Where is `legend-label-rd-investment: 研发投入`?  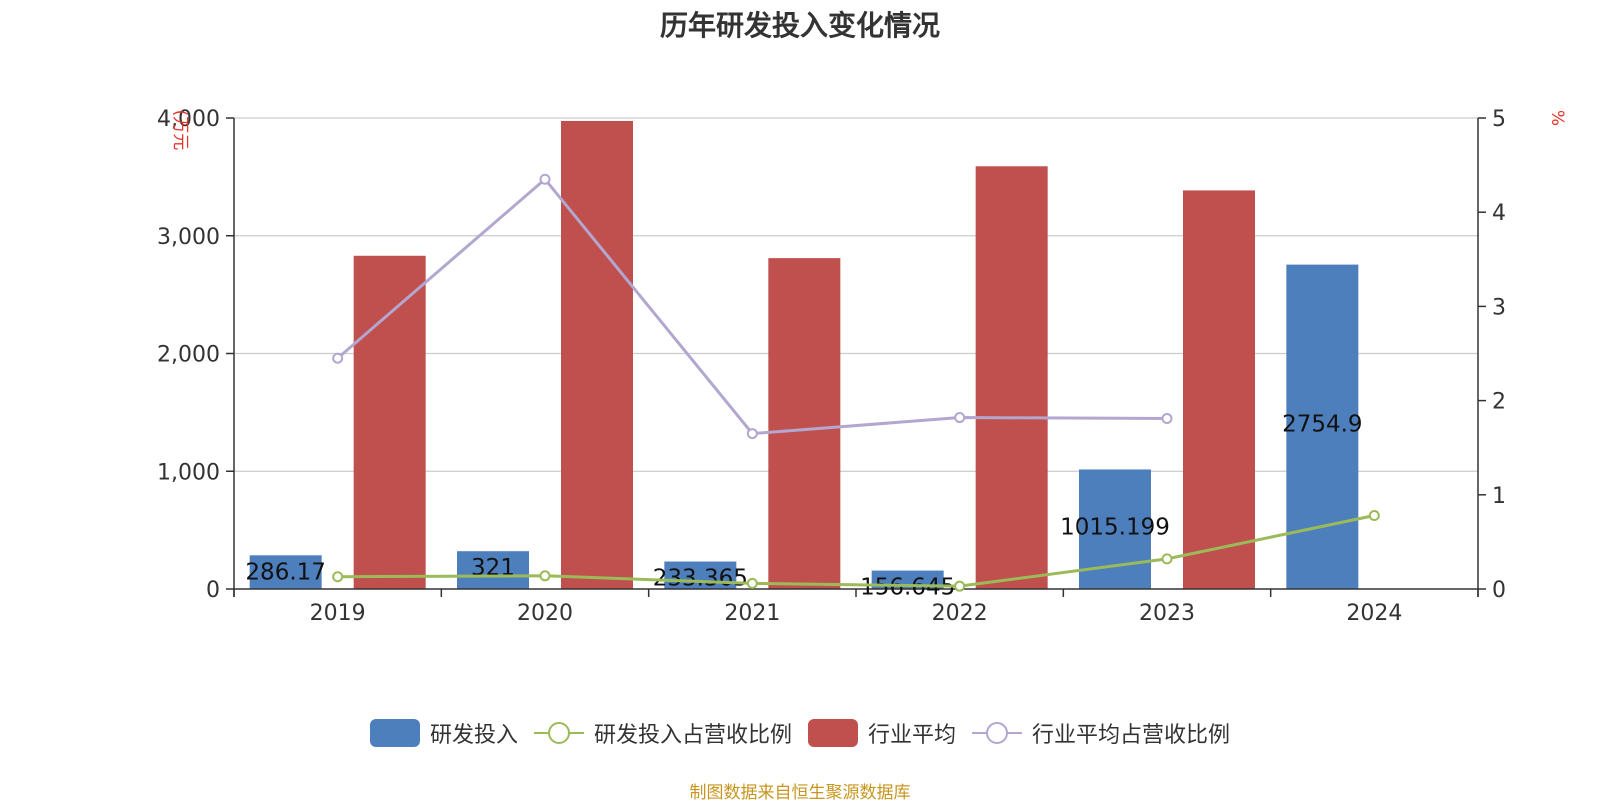
legend-label-rd-investment: 研发投入 is located at coordinates (473, 735).